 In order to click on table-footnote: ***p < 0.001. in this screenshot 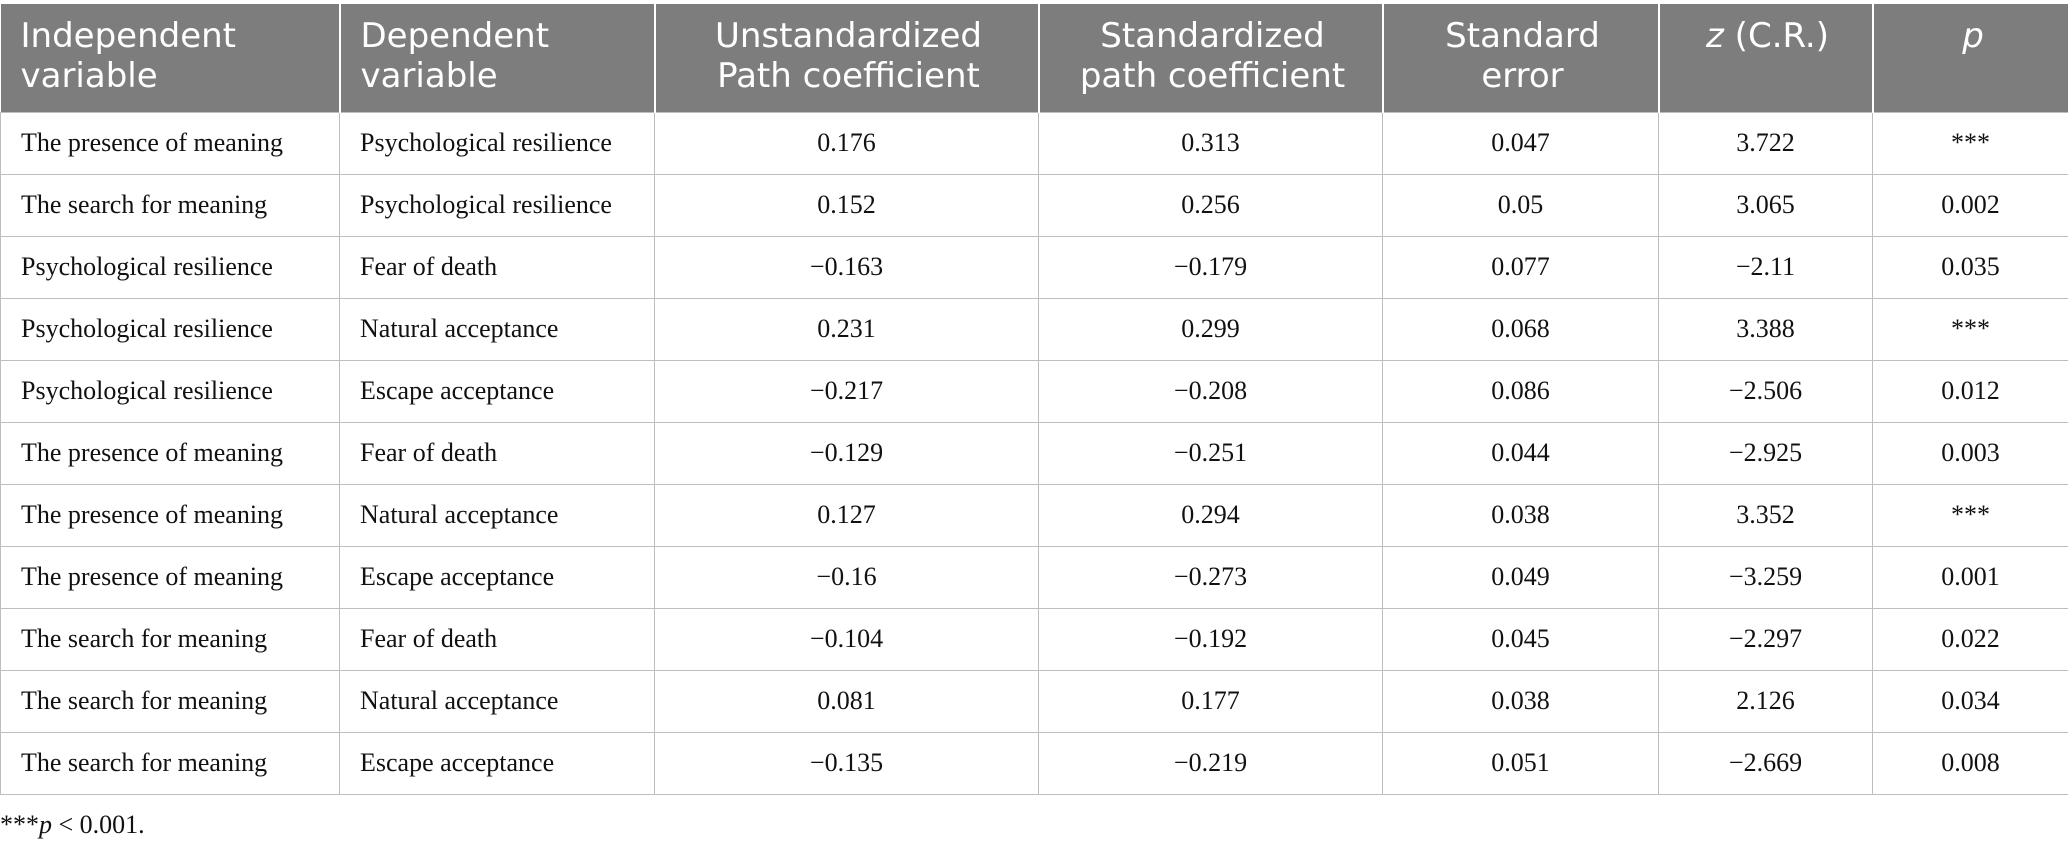, I will do `click(72, 825)`.